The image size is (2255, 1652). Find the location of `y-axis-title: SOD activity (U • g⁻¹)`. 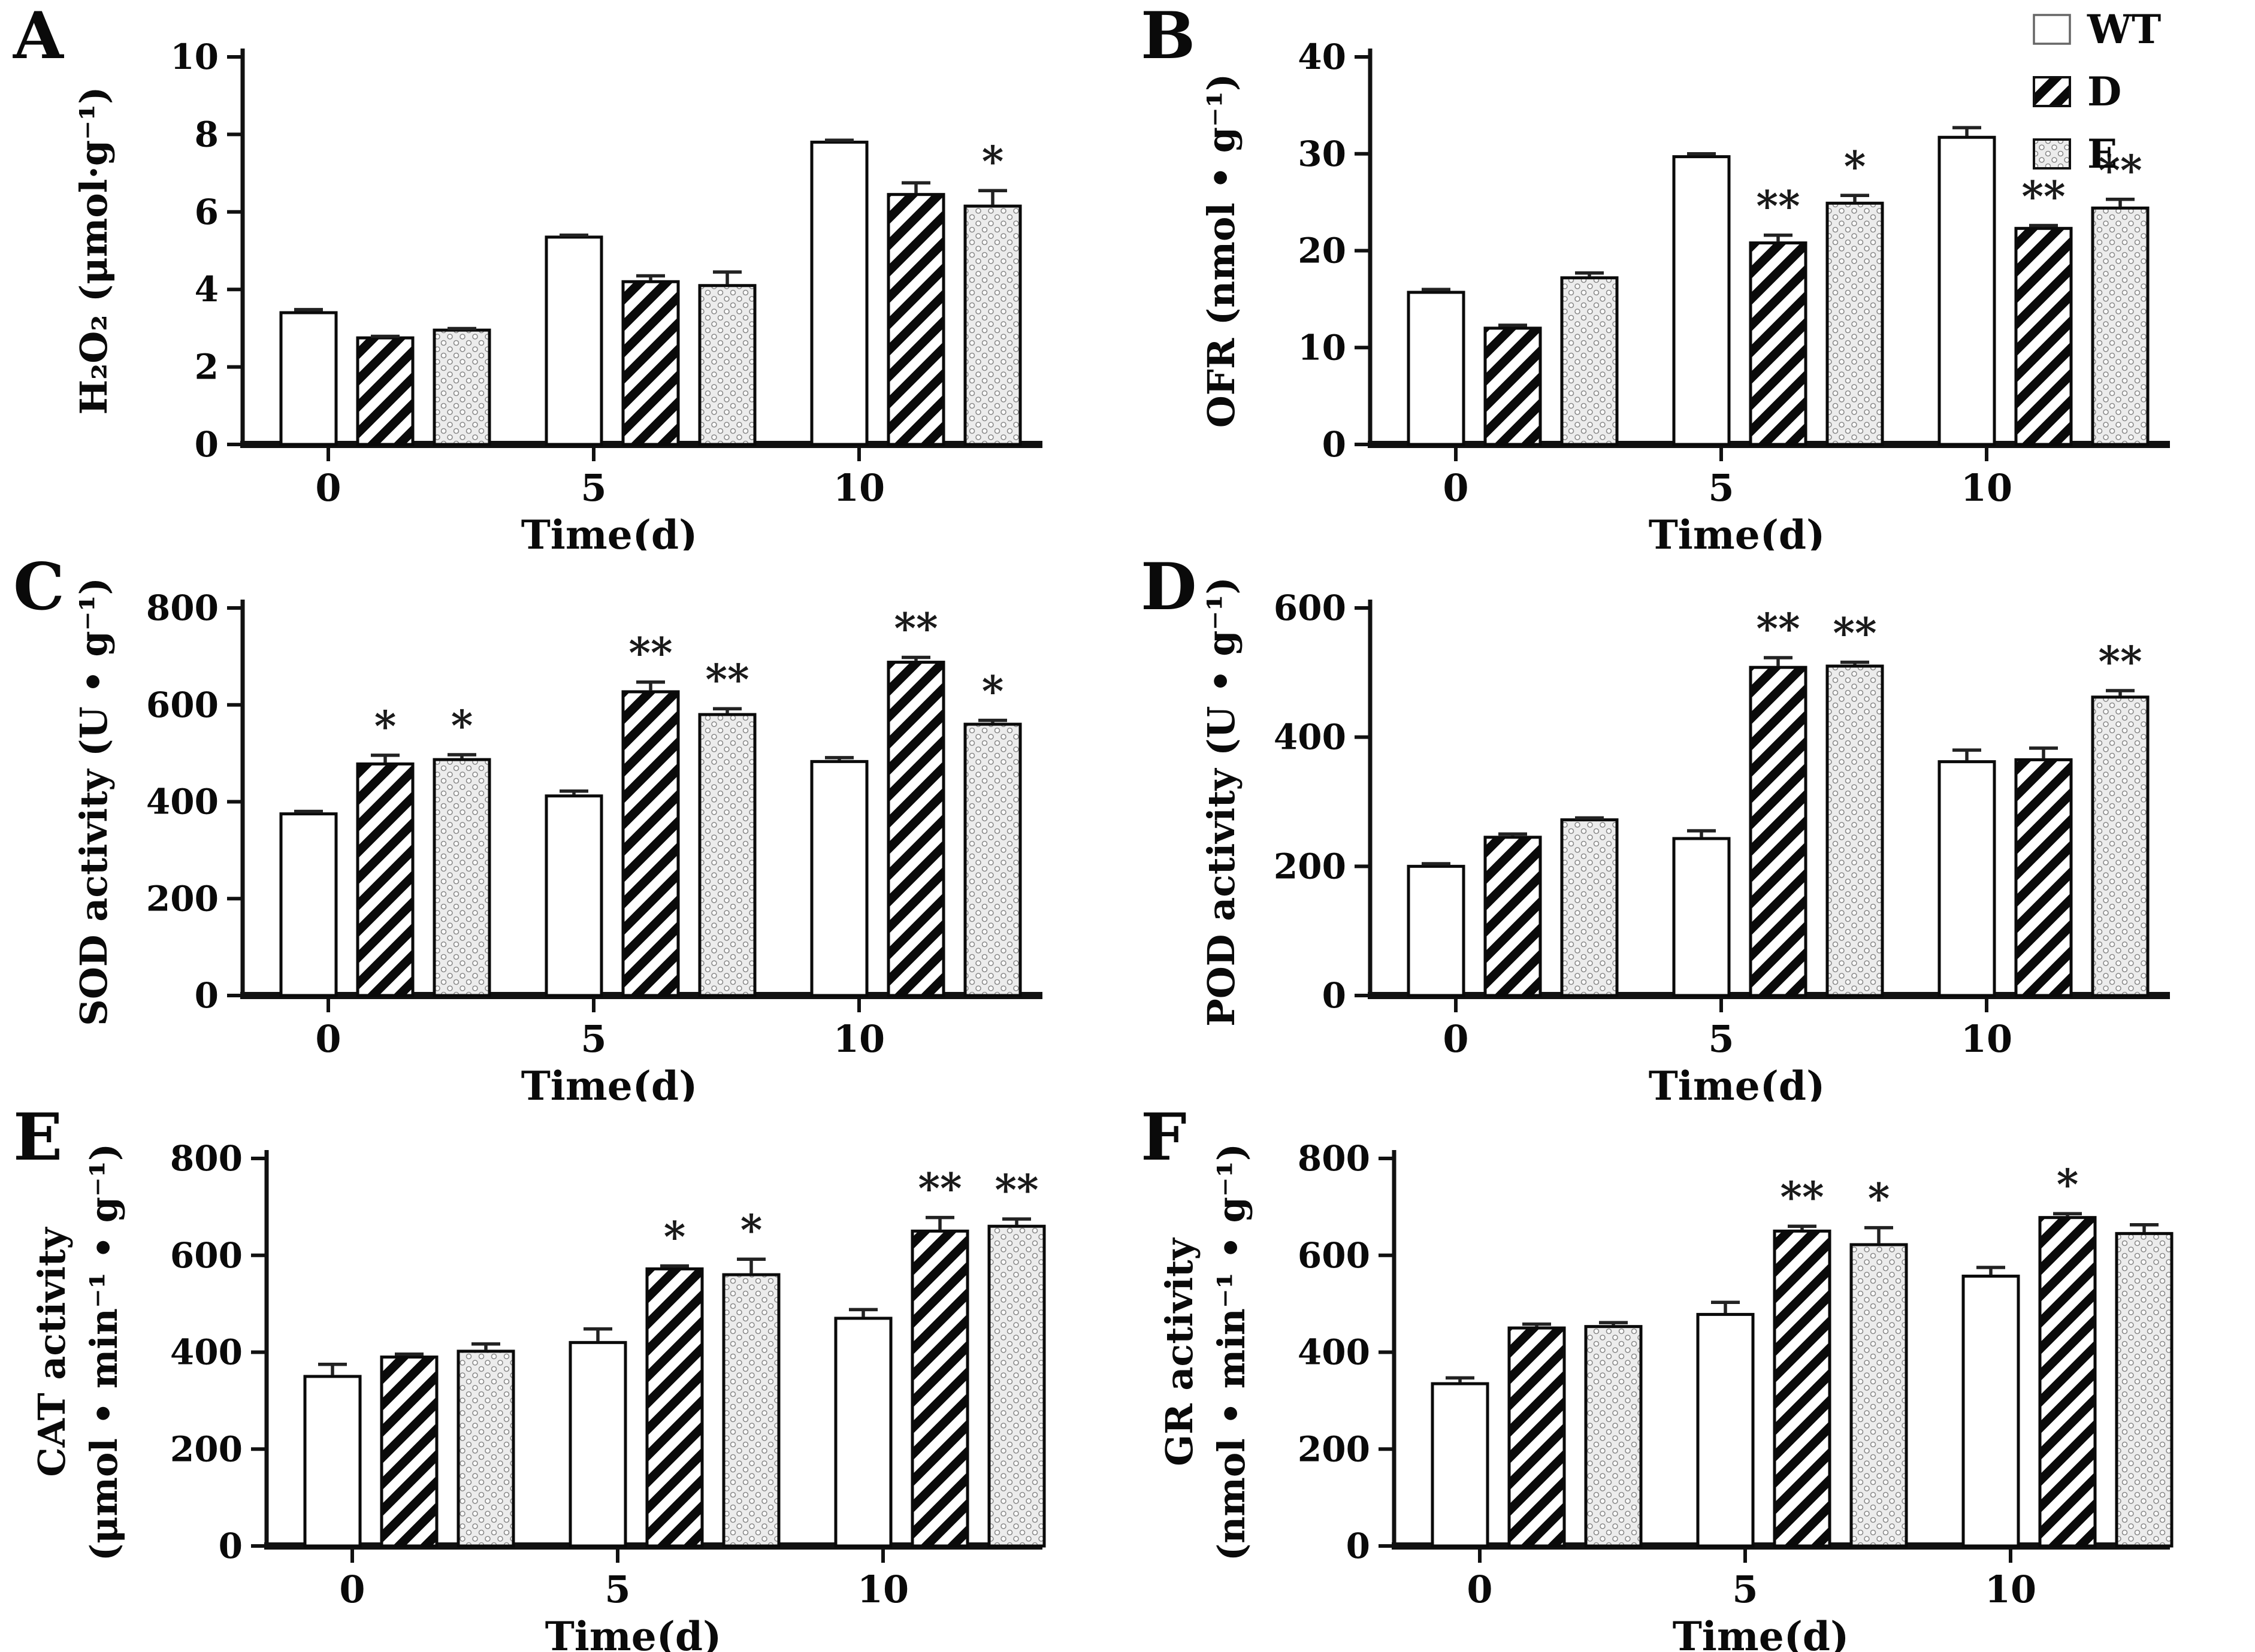

y-axis-title: SOD activity (U • g⁻¹) is located at coordinates (94, 802).